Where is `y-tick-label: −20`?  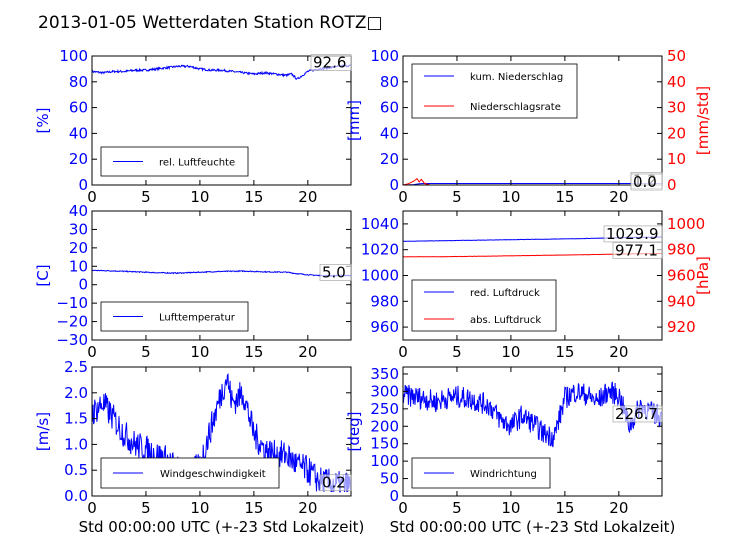 y-tick-label: −20 is located at coordinates (72, 322).